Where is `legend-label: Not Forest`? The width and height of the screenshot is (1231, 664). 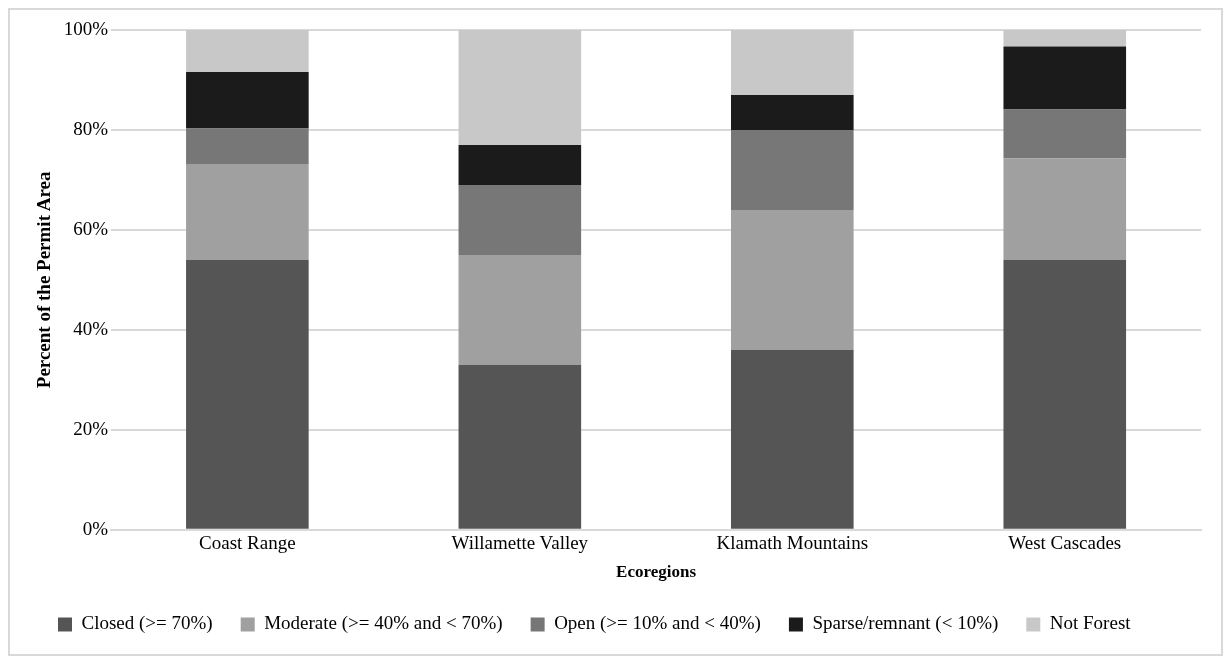 legend-label: Not Forest is located at coordinates (1090, 623).